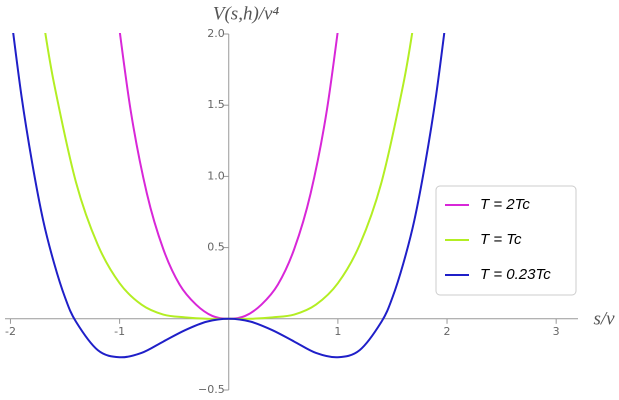 The image size is (619, 400). Describe the element at coordinates (211, 389) in the screenshot. I see `y-tick-label: −0.5` at that location.